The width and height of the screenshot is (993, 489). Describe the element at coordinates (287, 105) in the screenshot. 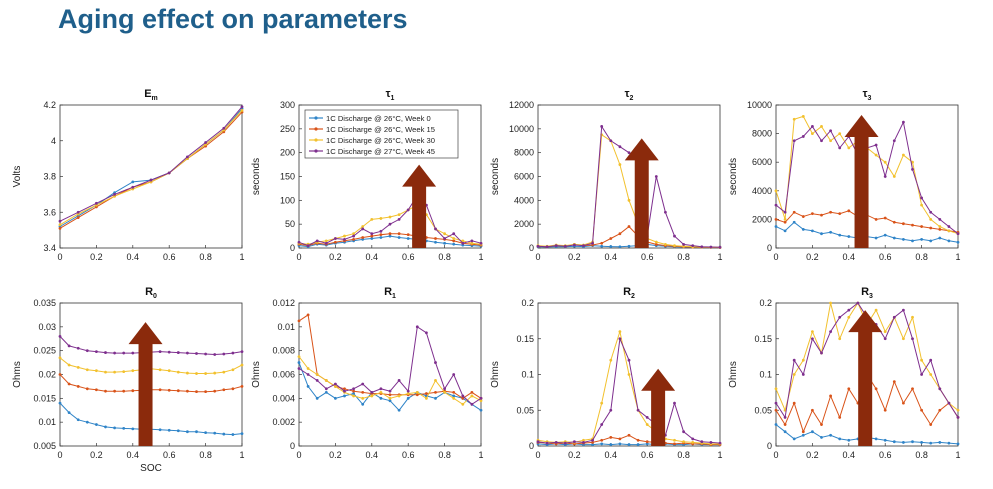

I see `y-tick-label: 300` at that location.